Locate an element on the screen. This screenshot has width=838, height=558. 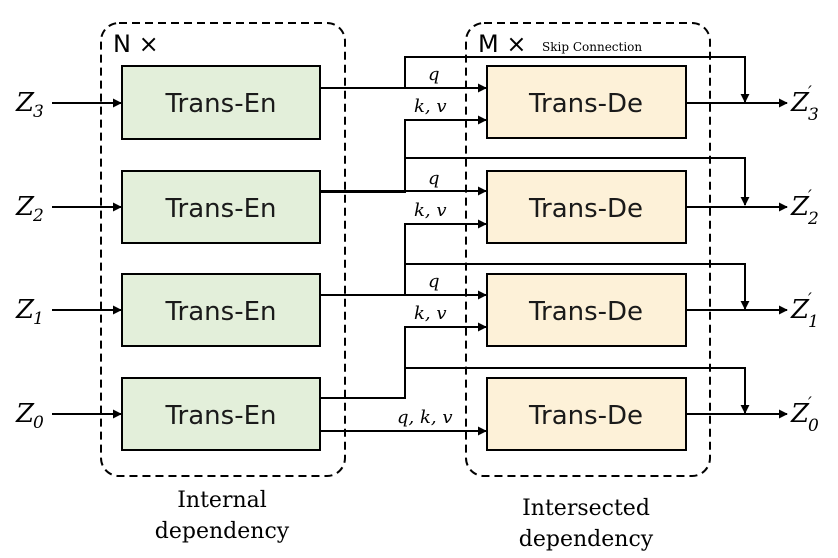
output-label-z2-prime: Z ′ 2 is located at coordinates (804, 208).